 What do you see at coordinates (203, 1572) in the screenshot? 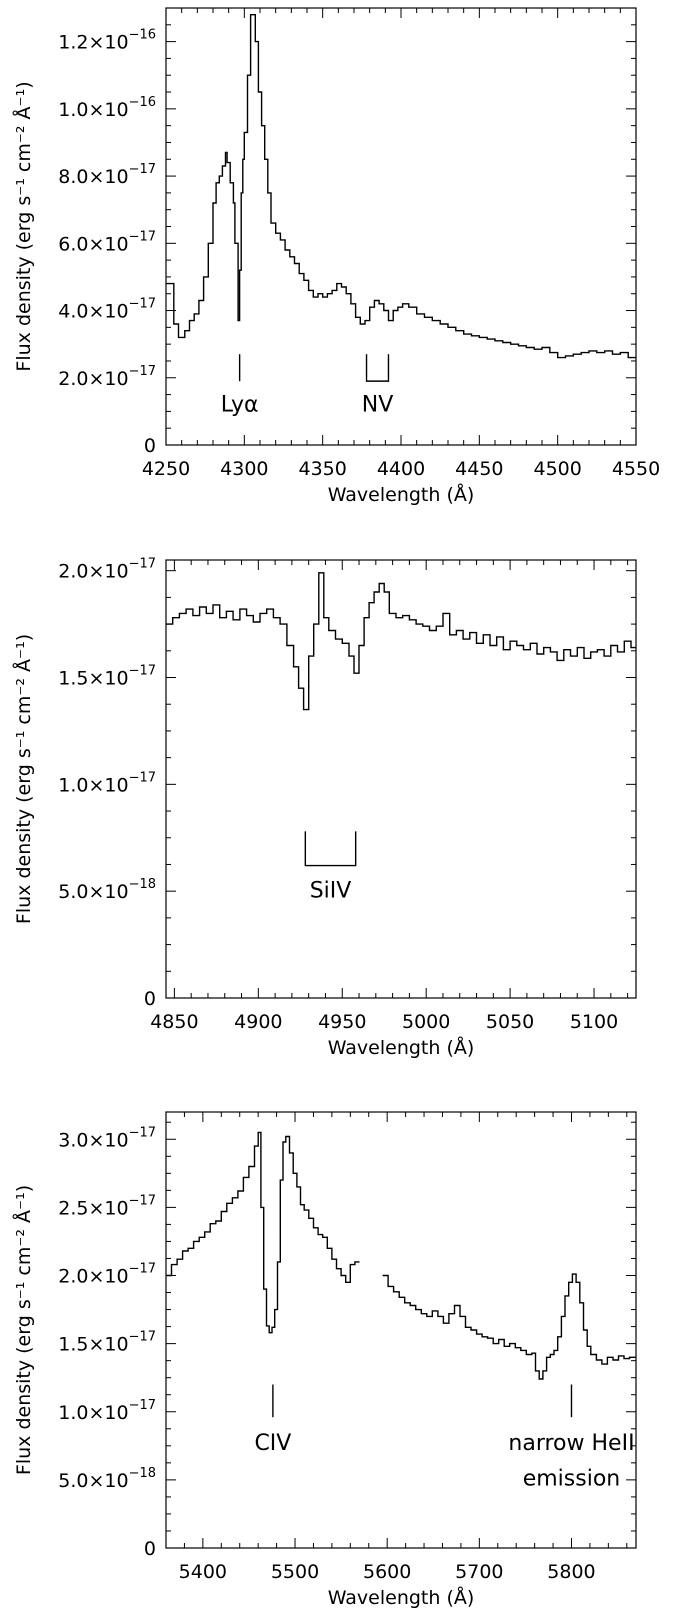
I see `x-tick-label: 5400` at bounding box center [203, 1572].